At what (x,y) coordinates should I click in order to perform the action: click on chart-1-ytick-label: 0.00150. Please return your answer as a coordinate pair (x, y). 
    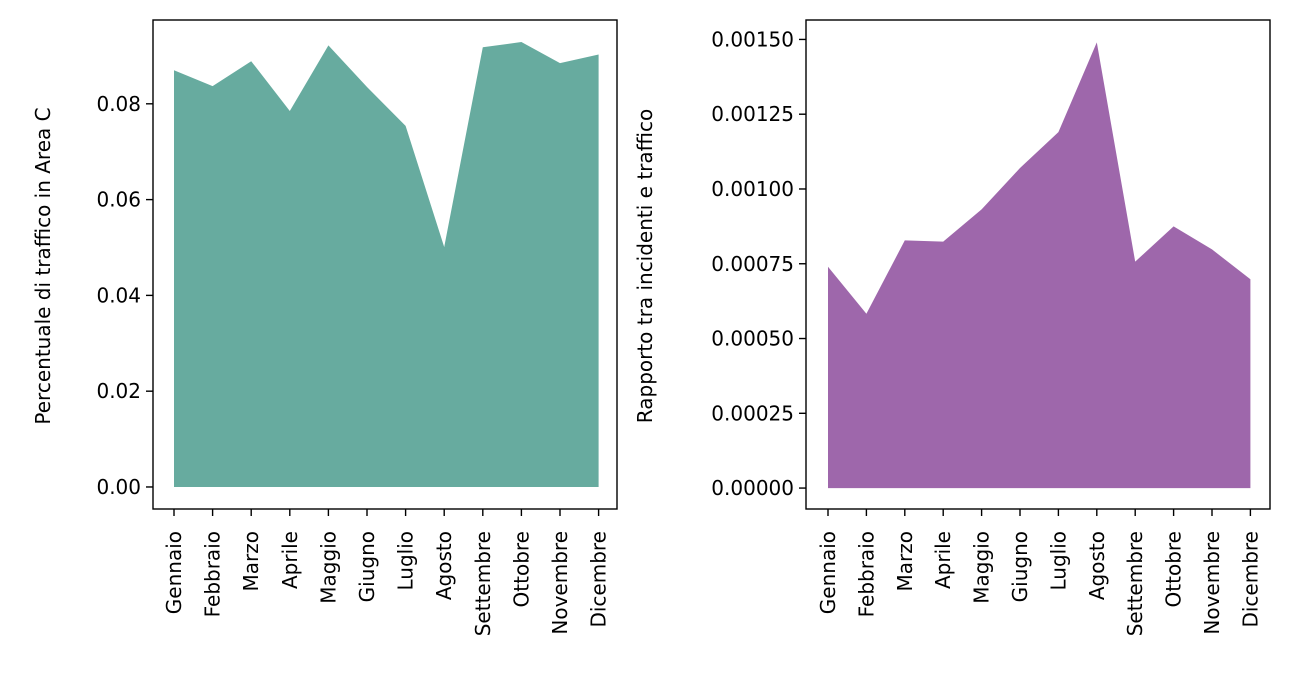
    Looking at the image, I should click on (752, 39).